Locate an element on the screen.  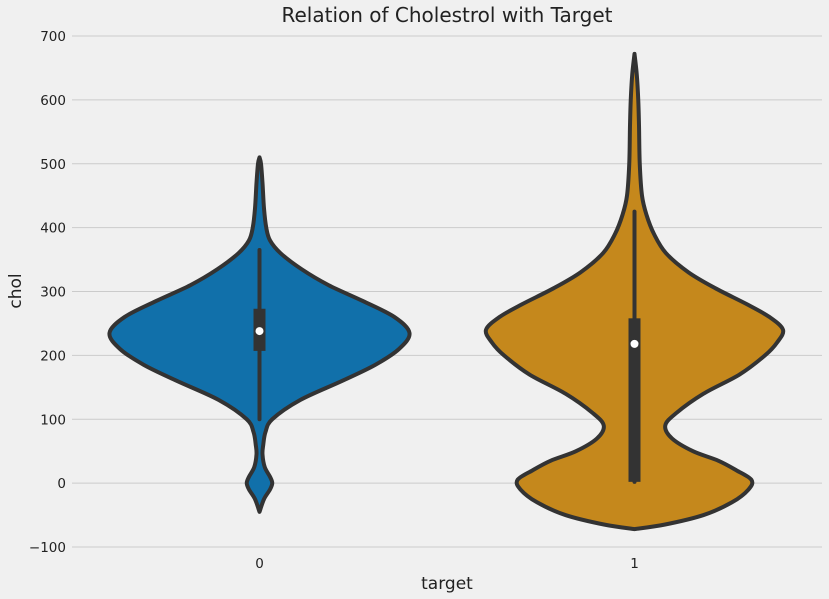
y-axis-label: chol is located at coordinates (16, 290).